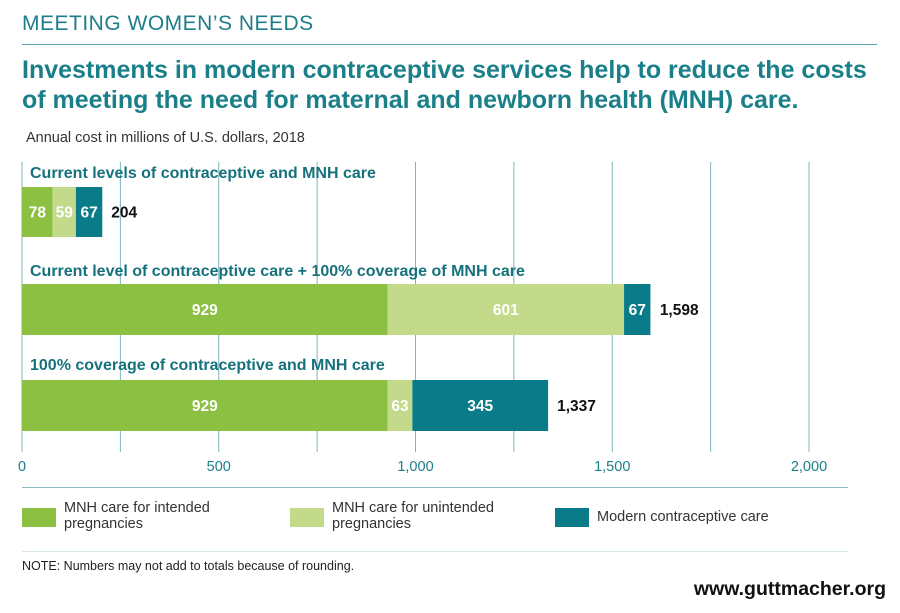  Describe the element at coordinates (168, 23) in the screenshot. I see `kicker: MEETING WOMEN’S NEEDS` at that location.